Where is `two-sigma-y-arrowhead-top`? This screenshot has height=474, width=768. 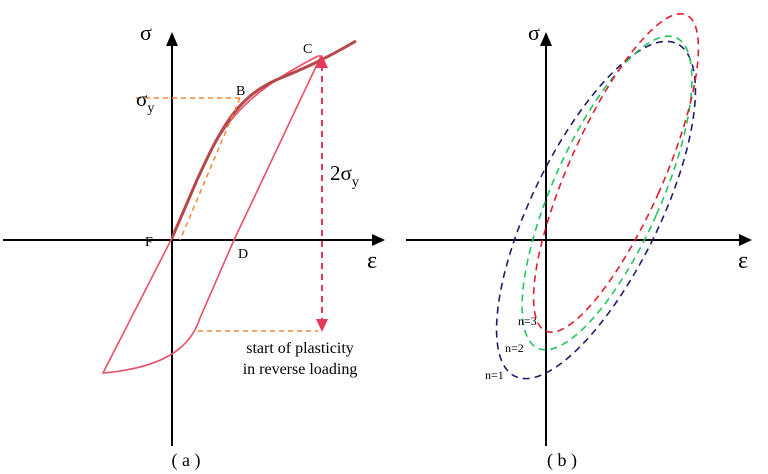
two-sigma-y-arrowhead-top is located at coordinates (322, 61).